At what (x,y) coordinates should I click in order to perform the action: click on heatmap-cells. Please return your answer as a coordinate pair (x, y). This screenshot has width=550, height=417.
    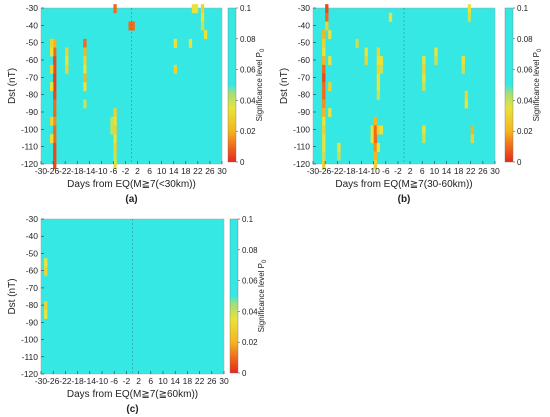
    Looking at the image, I should click on (46, 288).